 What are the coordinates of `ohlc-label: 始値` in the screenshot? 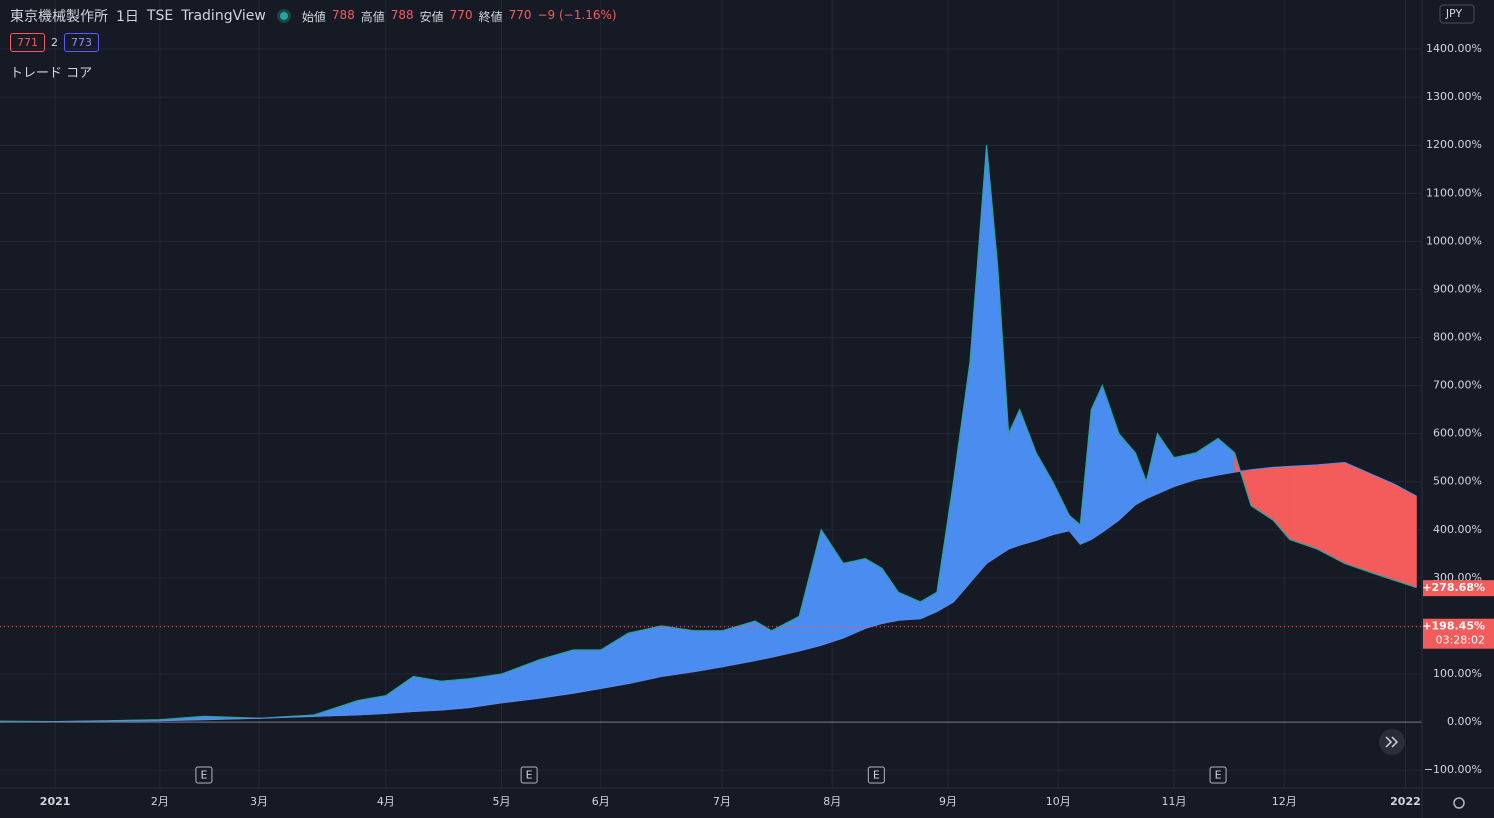 It's located at (313, 16).